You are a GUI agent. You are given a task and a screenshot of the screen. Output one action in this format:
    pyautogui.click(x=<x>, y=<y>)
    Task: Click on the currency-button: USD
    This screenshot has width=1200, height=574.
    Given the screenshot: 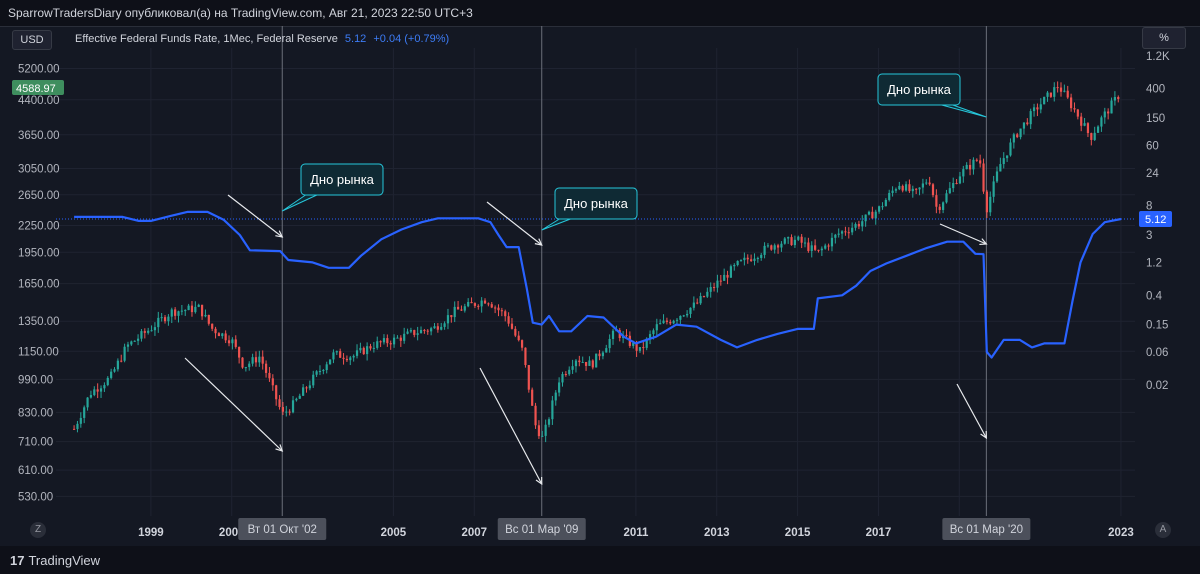 What is the action you would take?
    pyautogui.click(x=32, y=40)
    